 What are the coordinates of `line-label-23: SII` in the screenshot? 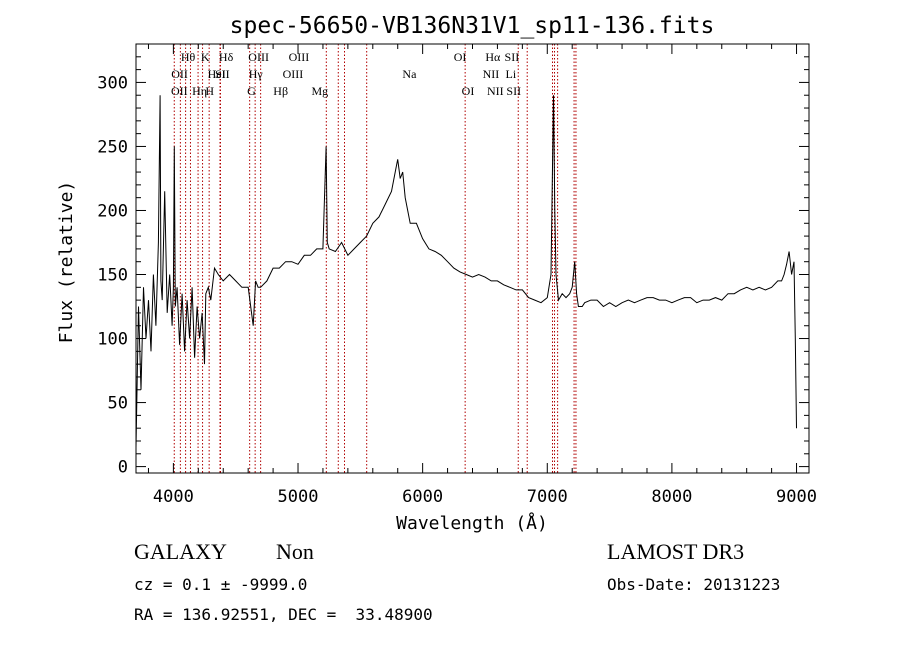 It's located at (512, 57).